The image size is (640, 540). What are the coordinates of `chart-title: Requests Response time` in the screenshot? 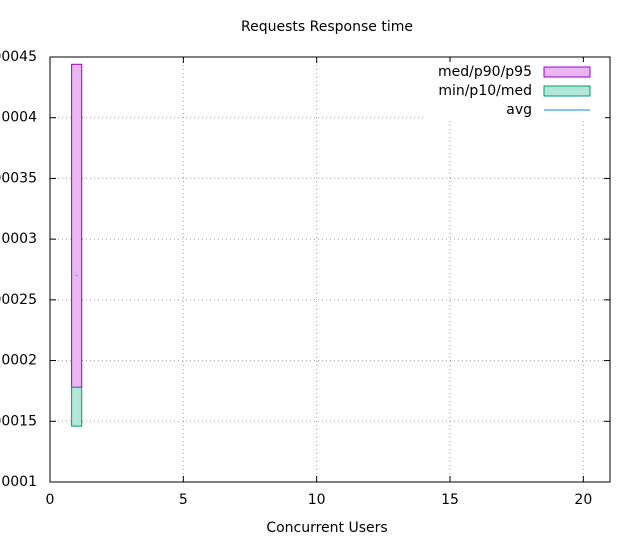 It's located at (327, 27).